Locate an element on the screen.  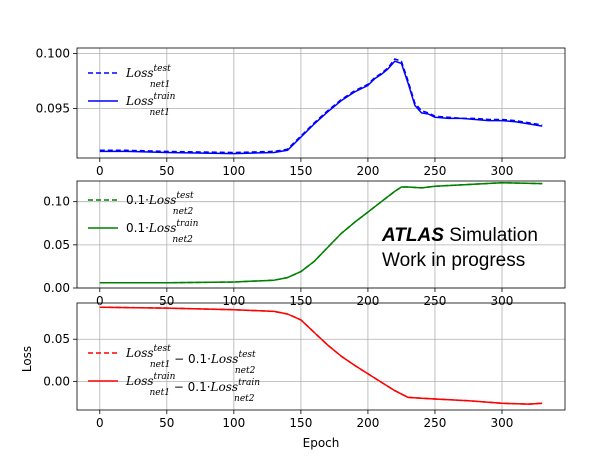
legend-label-1: Losstrain net1 − 0.1·Losstrain net2 is located at coordinates (192, 388).